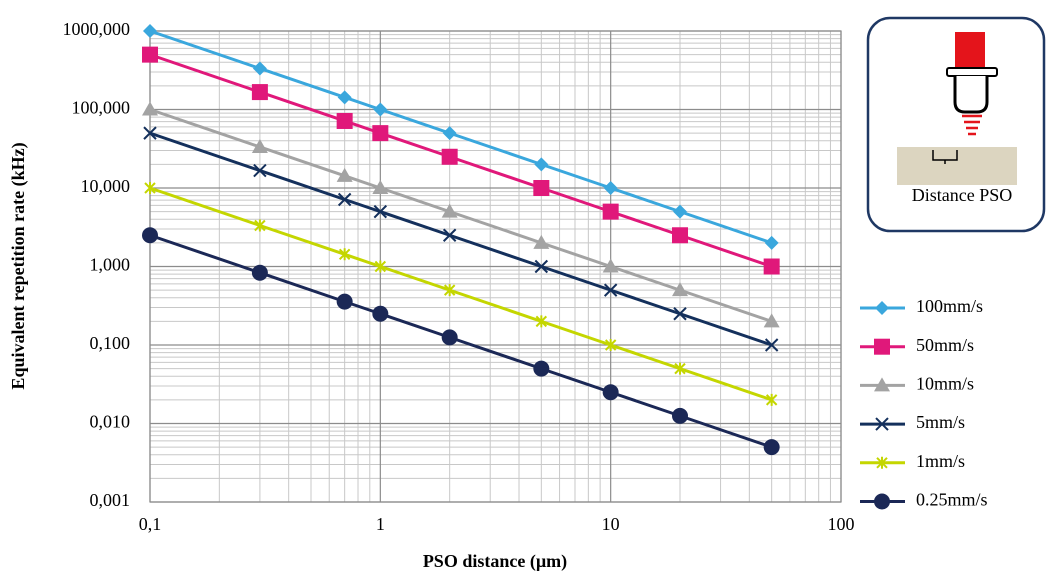  What do you see at coordinates (945, 384) in the screenshot?
I see `legend-label: 10mm/s` at bounding box center [945, 384].